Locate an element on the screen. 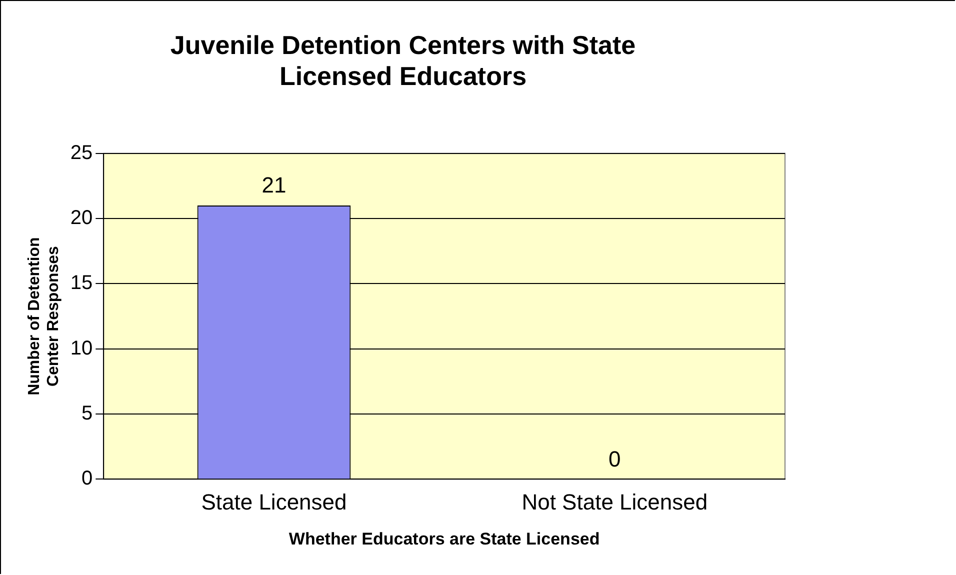 The image size is (956, 575). x-tick-label: Not State Licensed is located at coordinates (615, 501).